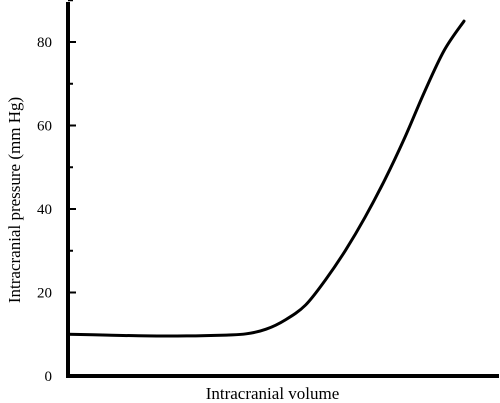  I want to click on y-tick-labels: 0 20 40 60 80, so click(44, 210).